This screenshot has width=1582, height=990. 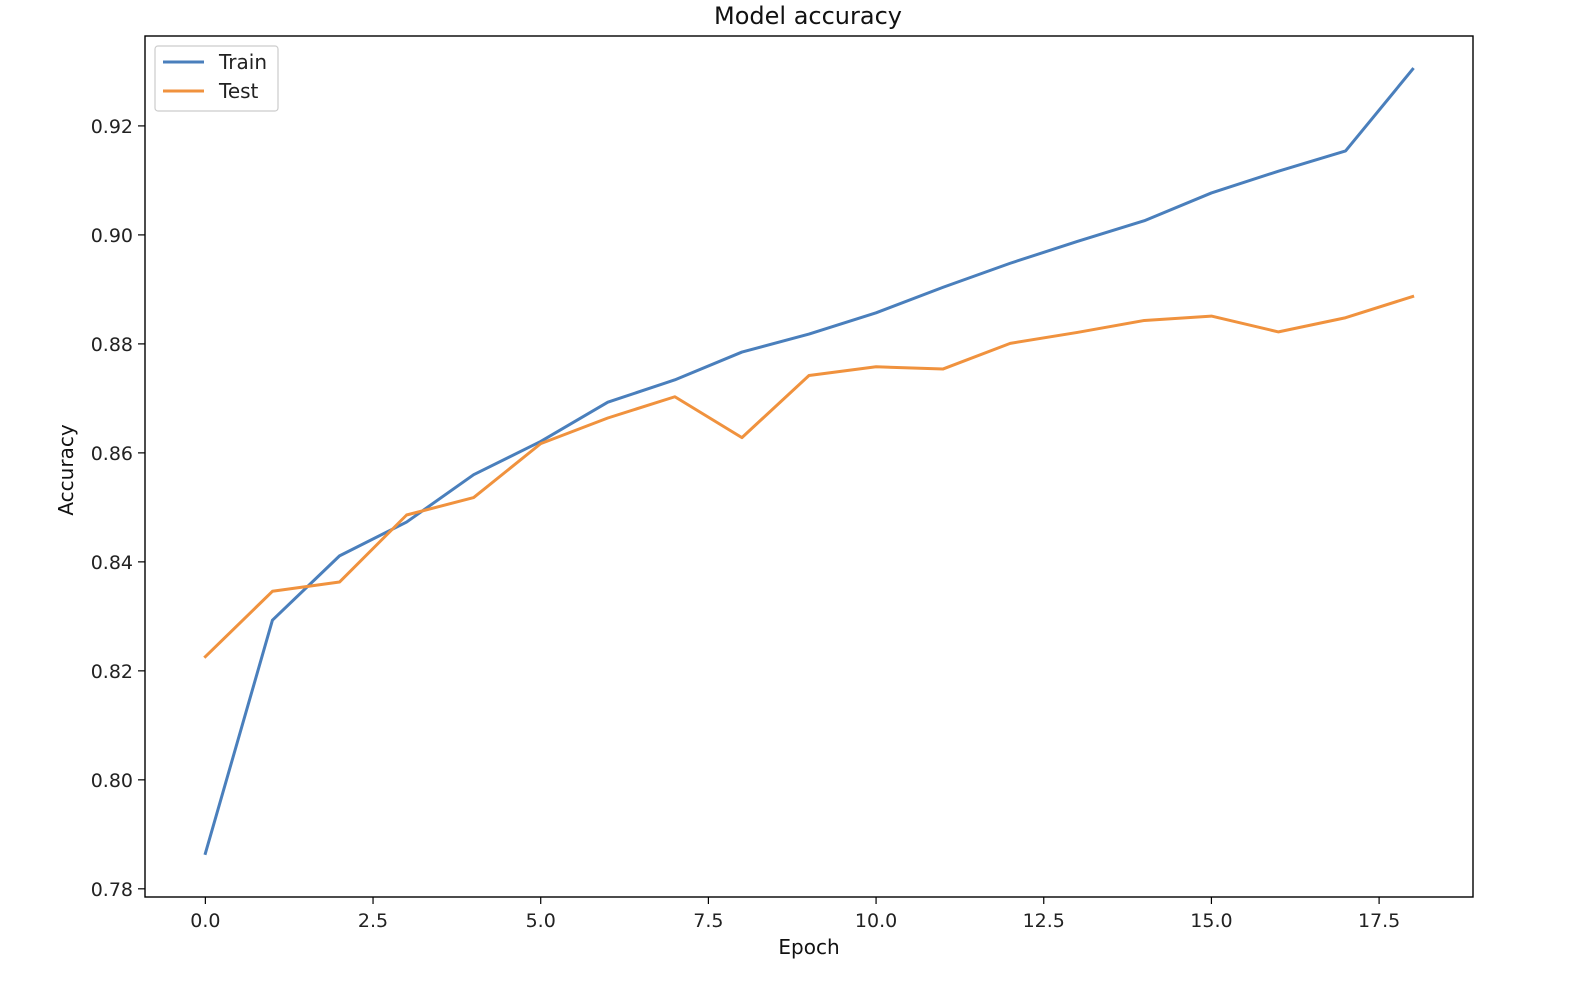 What do you see at coordinates (112, 236) in the screenshot?
I see `y-tick-label: 0.90` at bounding box center [112, 236].